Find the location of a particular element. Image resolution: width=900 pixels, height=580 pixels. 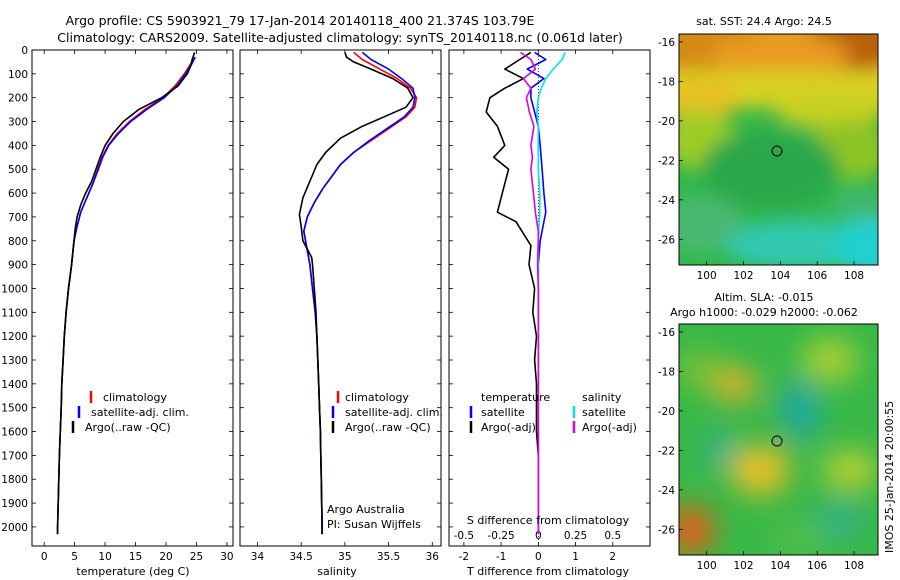

x-tick-label: 1 is located at coordinates (575, 557).